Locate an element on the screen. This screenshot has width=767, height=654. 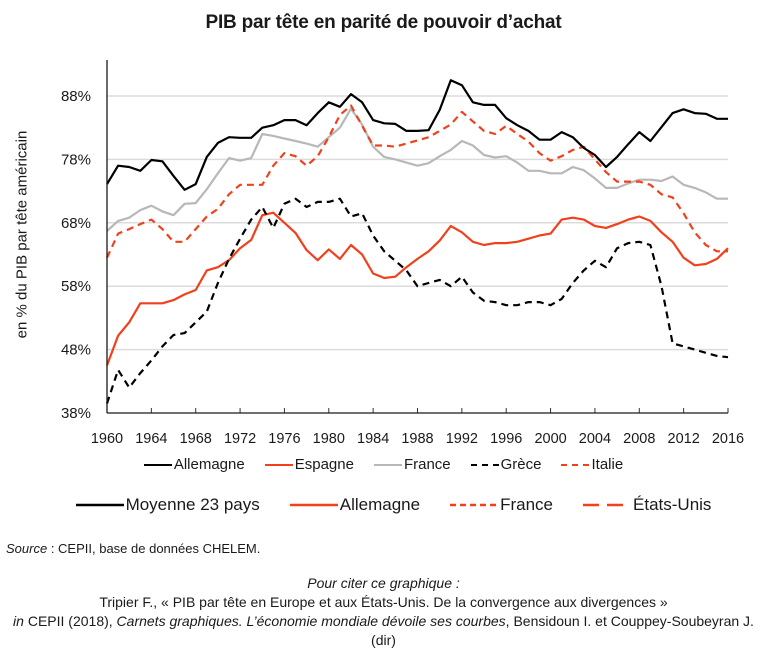
x-tick-label: 2004 is located at coordinates (595, 439).